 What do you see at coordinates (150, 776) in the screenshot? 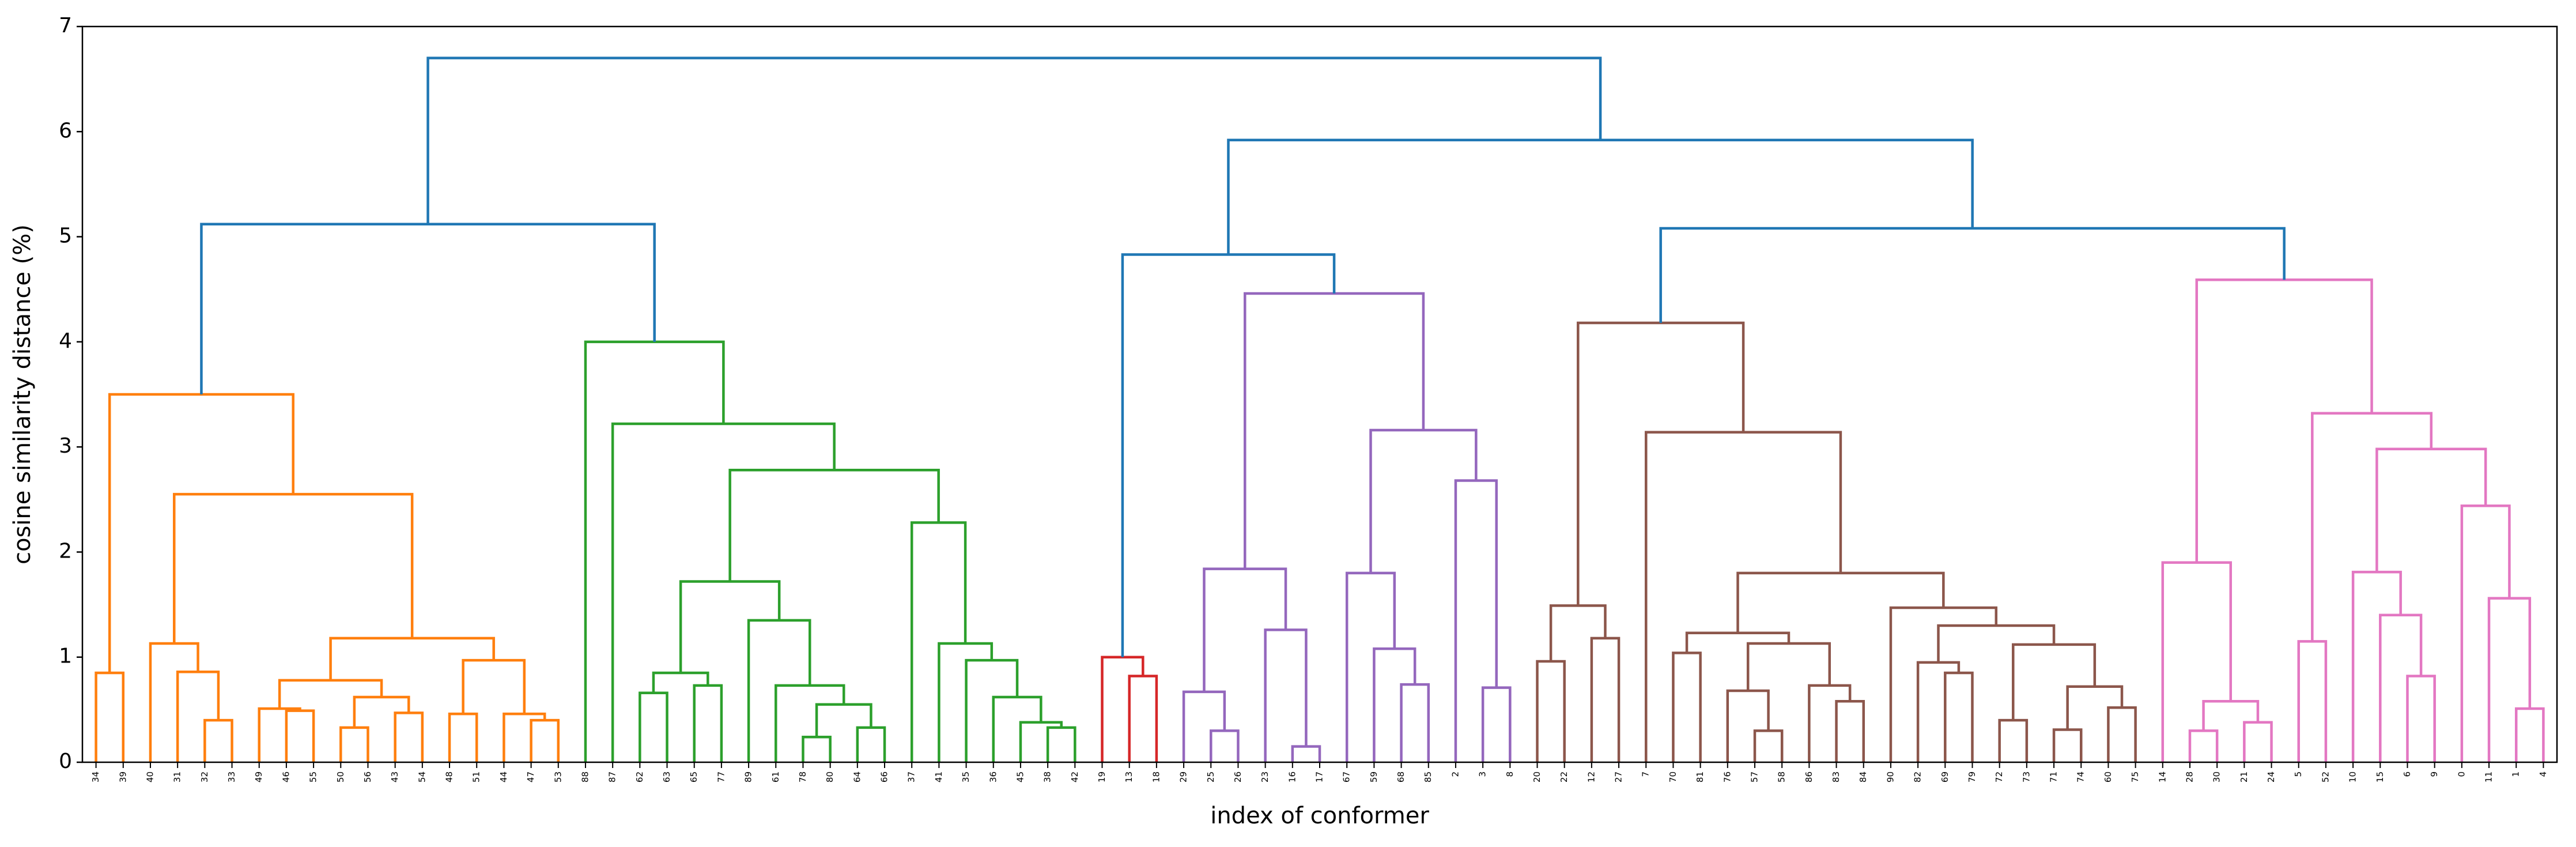
I see `leaf-label: 40` at bounding box center [150, 776].